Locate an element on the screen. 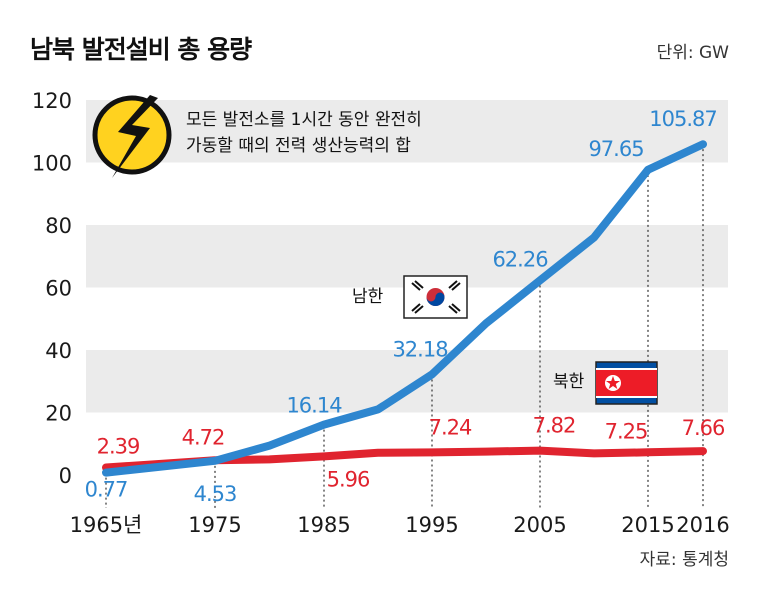 The image size is (767, 600). note-line-2: 가동할 때의 전력 생산능력의 합 is located at coordinates (298, 146).